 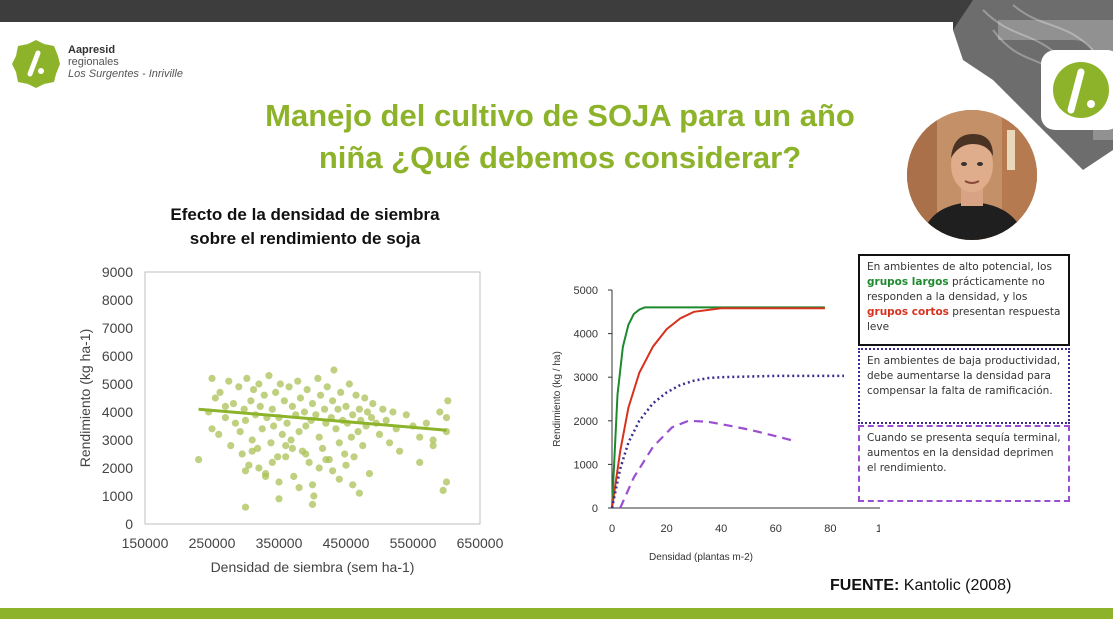 What do you see at coordinates (557, 399) in the screenshot?
I see `line-y-axis-label: Rendimiento (kg / ha)` at bounding box center [557, 399].